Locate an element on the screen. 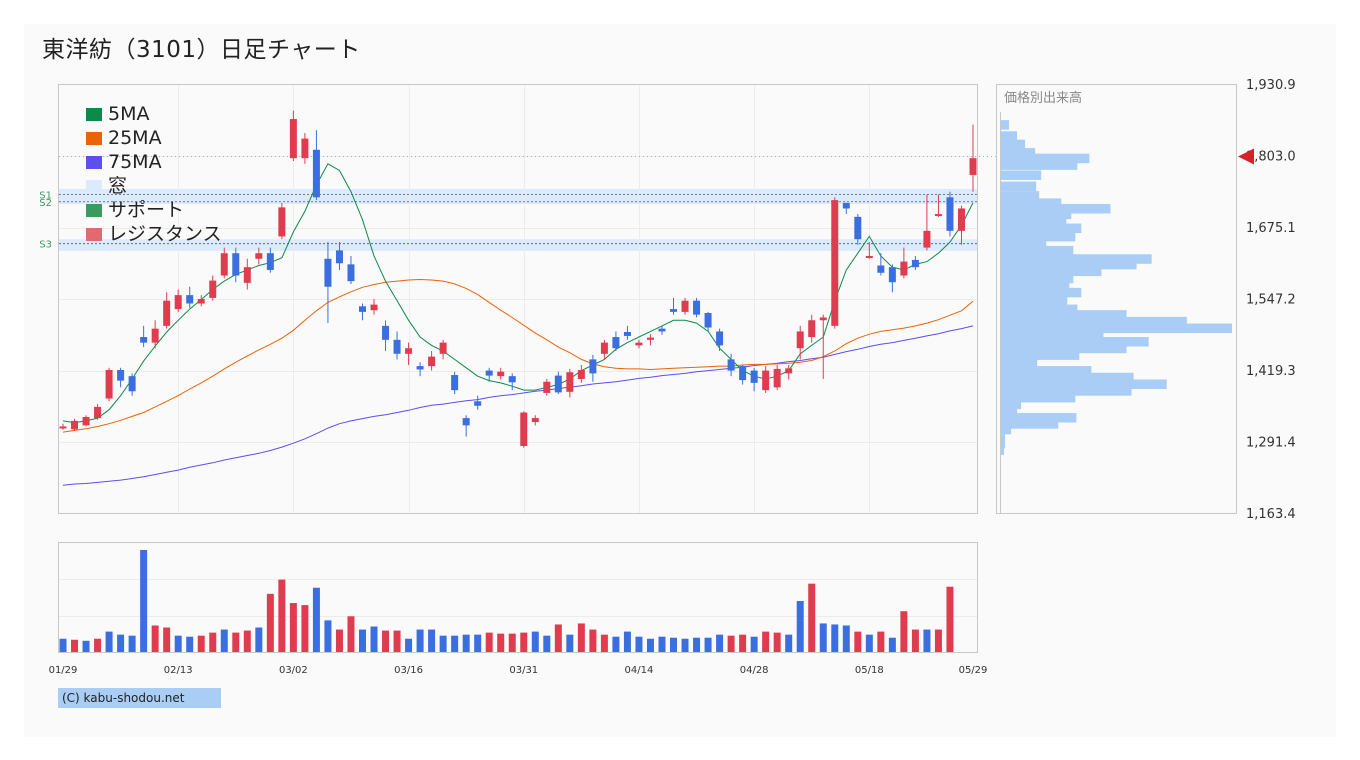 The height and width of the screenshot is (760, 1360). legend-label: 窓 is located at coordinates (117, 186).